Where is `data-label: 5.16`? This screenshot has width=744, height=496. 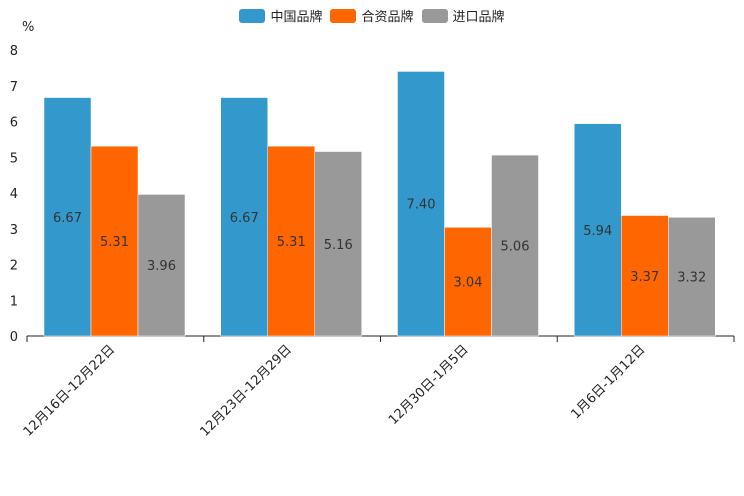 data-label: 5.16 is located at coordinates (338, 245).